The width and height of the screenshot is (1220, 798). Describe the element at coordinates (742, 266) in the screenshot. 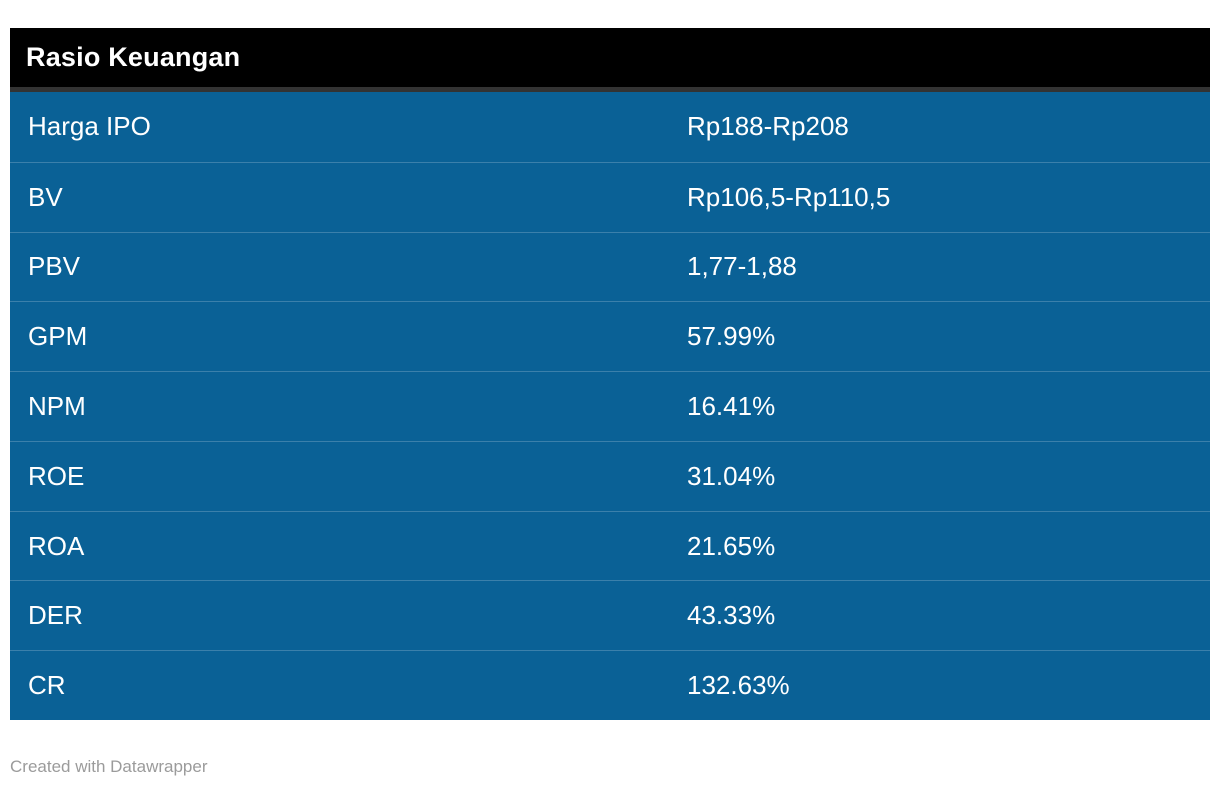

I see `row-value: 1,77-1,88` at that location.